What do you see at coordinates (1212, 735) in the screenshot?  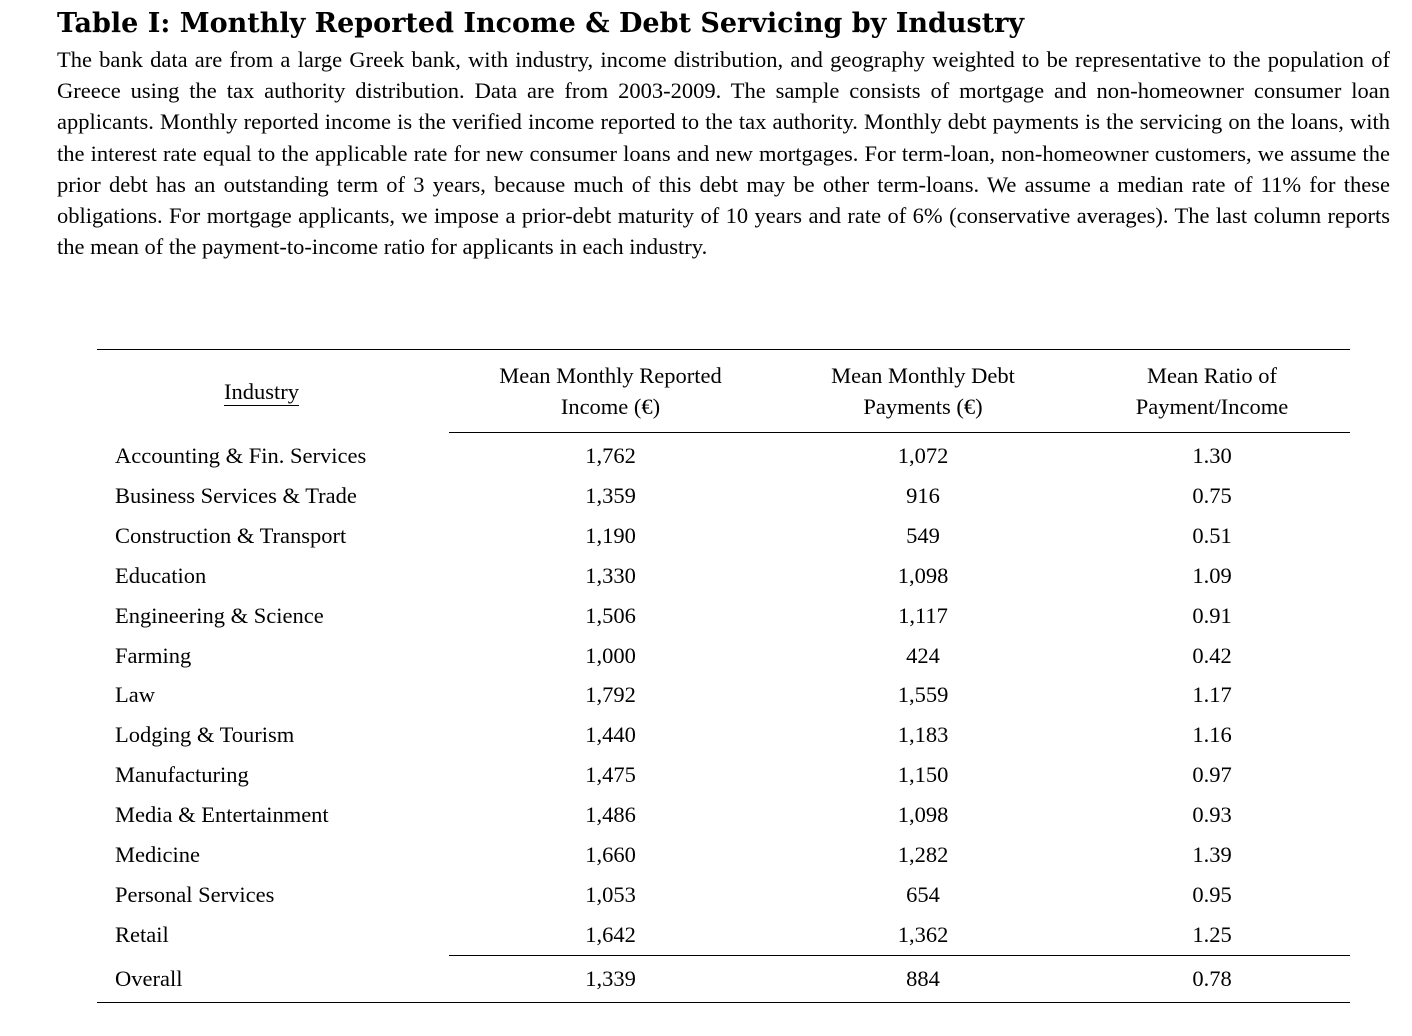 I see `ratio-cell: 1.16` at bounding box center [1212, 735].